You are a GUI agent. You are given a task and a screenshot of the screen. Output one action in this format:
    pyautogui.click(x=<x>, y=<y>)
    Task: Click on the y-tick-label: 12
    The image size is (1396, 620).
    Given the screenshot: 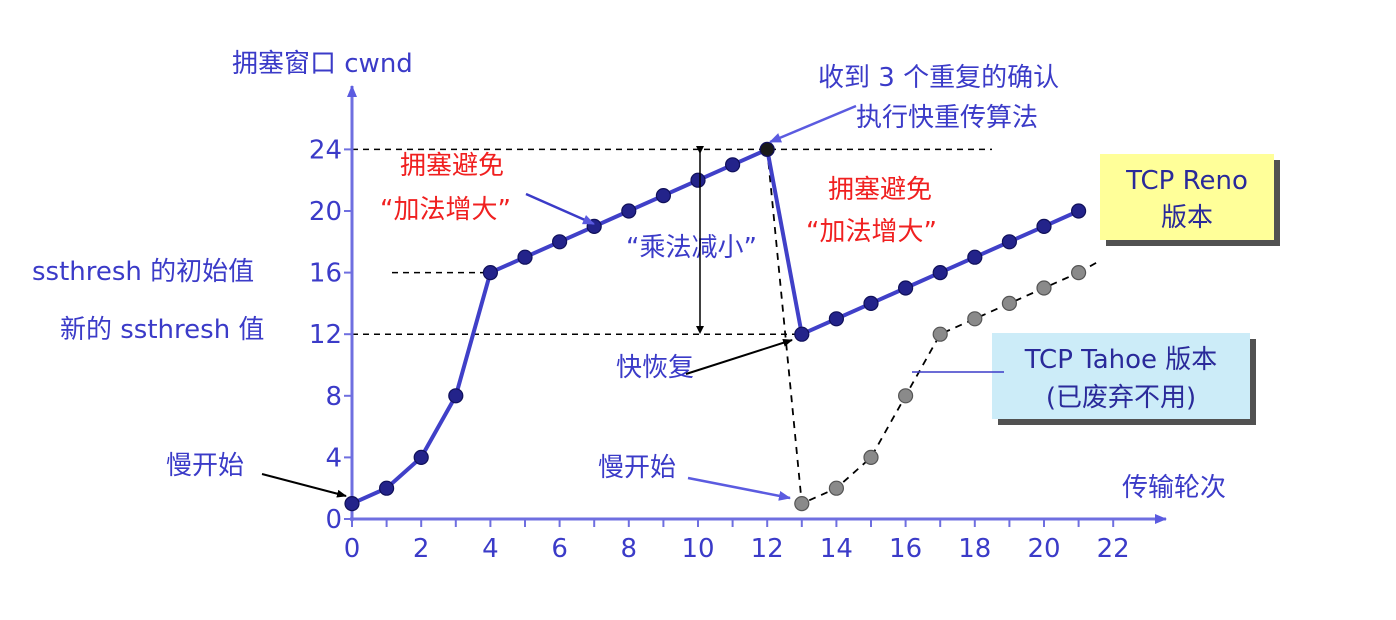 What is the action you would take?
    pyautogui.click(x=325, y=335)
    